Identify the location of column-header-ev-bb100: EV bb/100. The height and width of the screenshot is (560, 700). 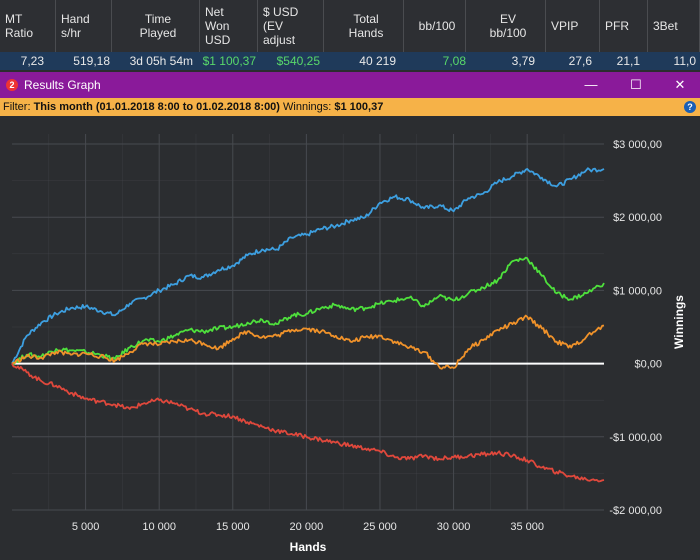
(506, 26).